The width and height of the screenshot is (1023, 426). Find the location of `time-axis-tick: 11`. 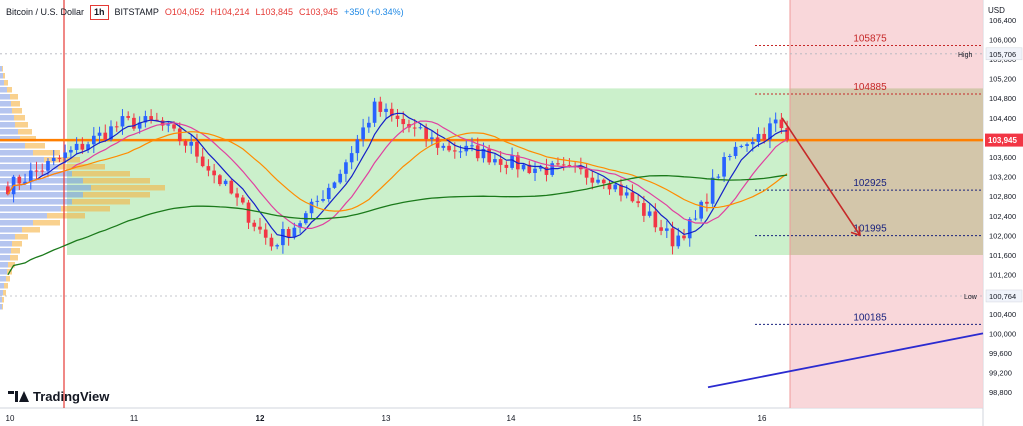

time-axis-tick: 11 is located at coordinates (134, 418).